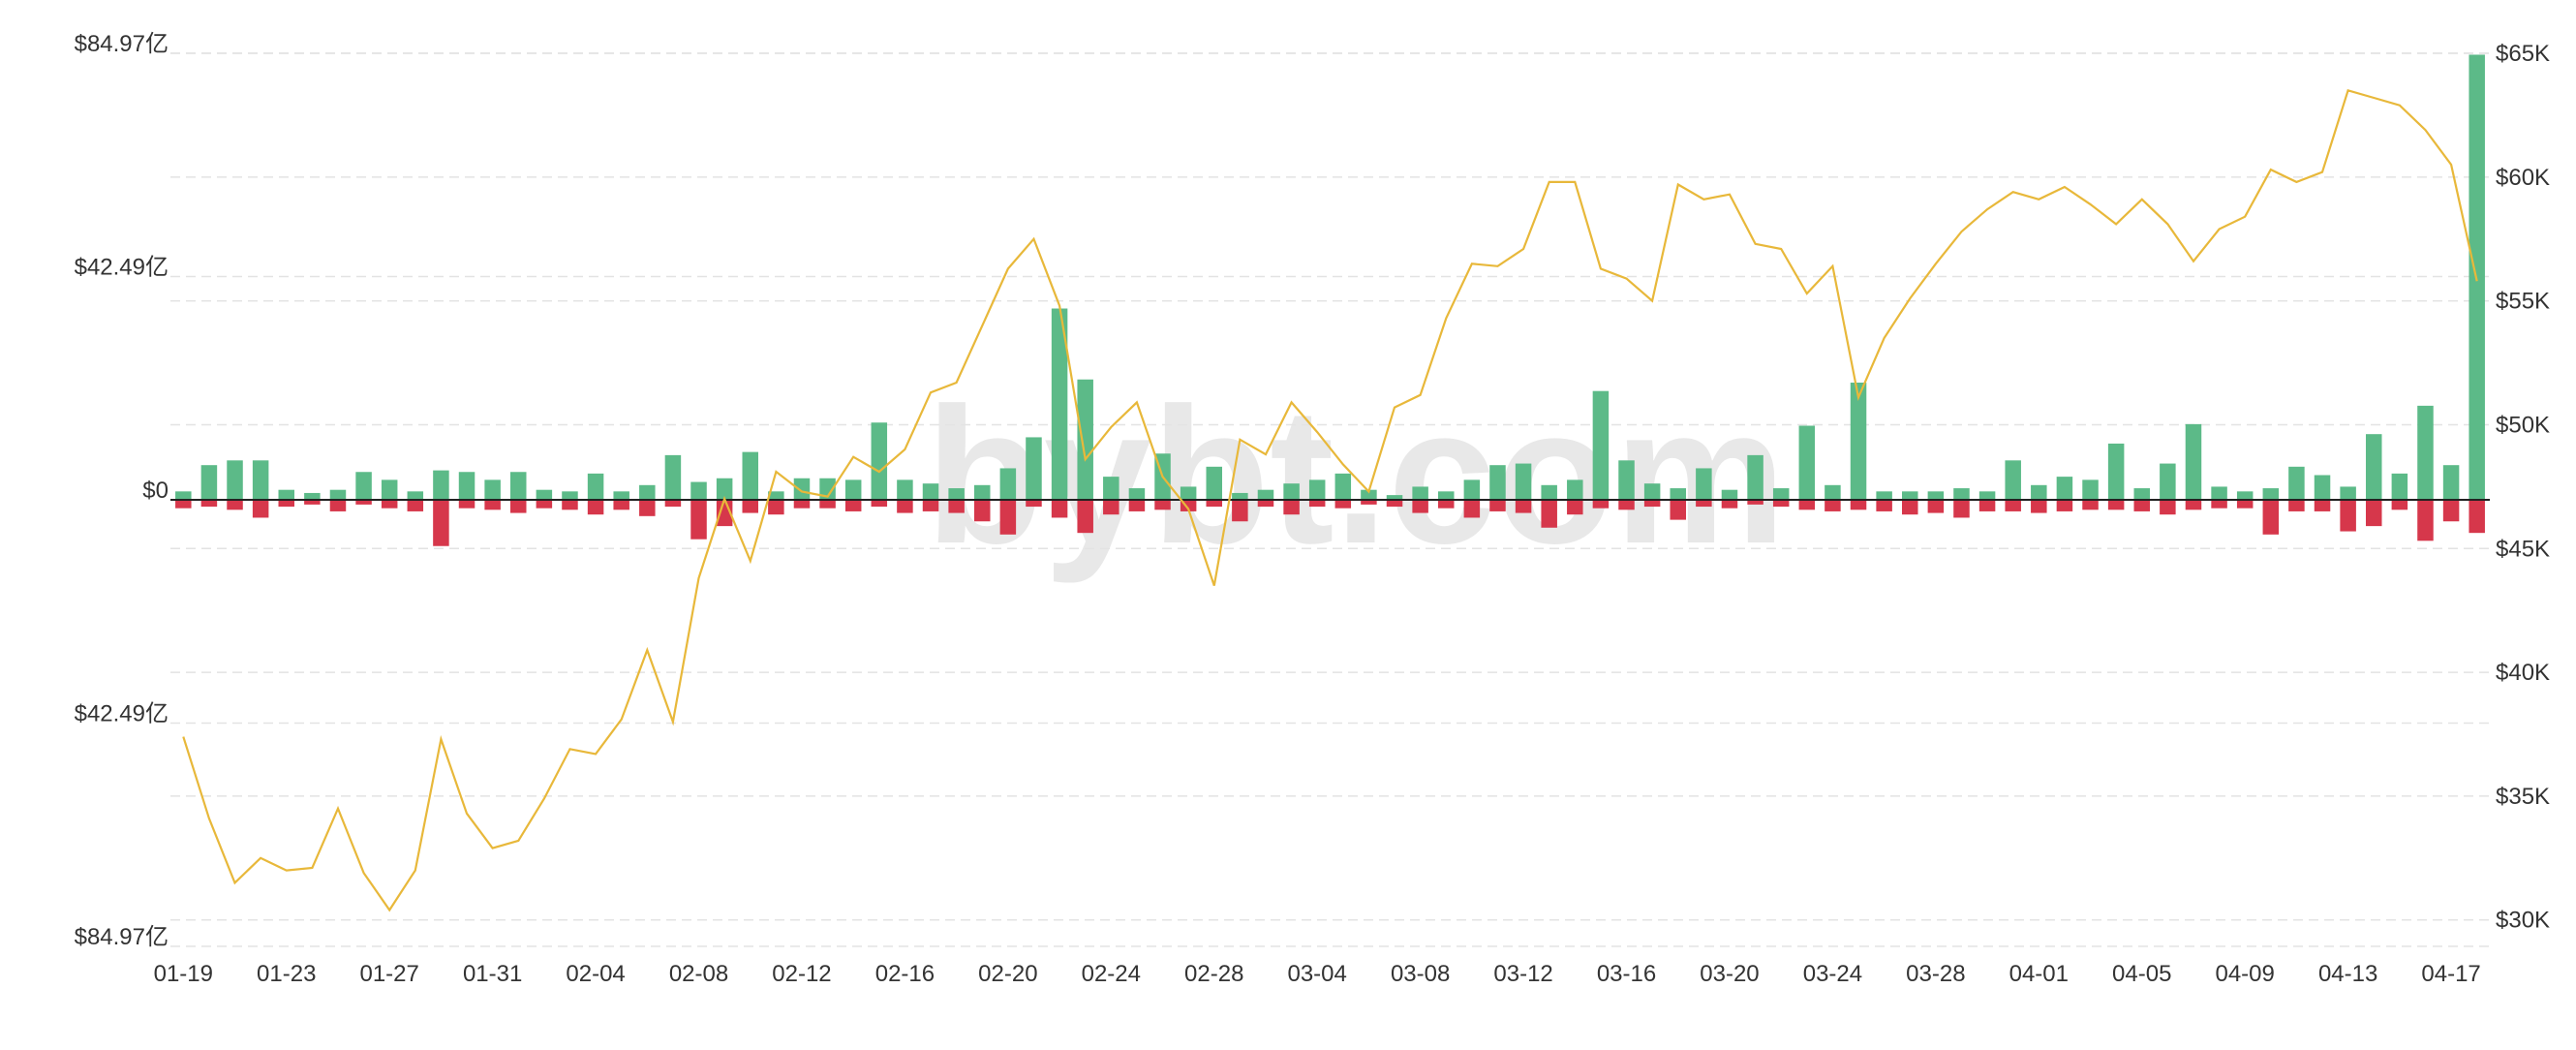  Describe the element at coordinates (2523, 178) in the screenshot. I see `y2-tick-label: $60K` at that location.